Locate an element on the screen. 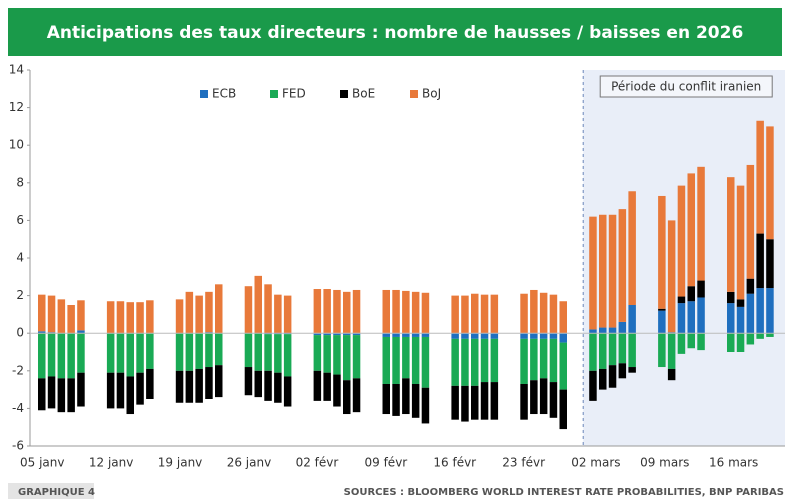 The width and height of the screenshot is (790, 499). y-tick-label: 4 is located at coordinates (20, 258).